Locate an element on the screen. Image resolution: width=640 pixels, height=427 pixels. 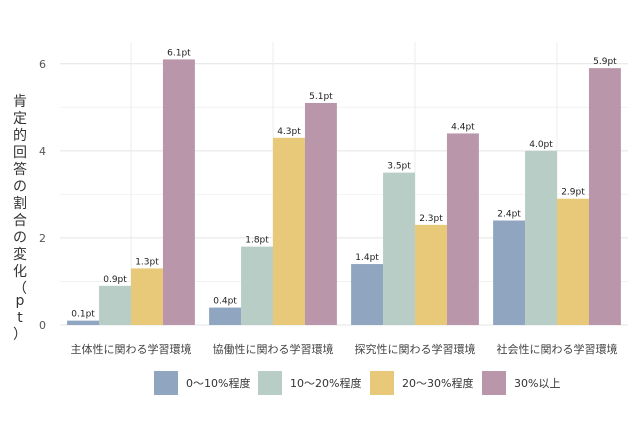
data-label: 0.9pt is located at coordinates (115, 280).